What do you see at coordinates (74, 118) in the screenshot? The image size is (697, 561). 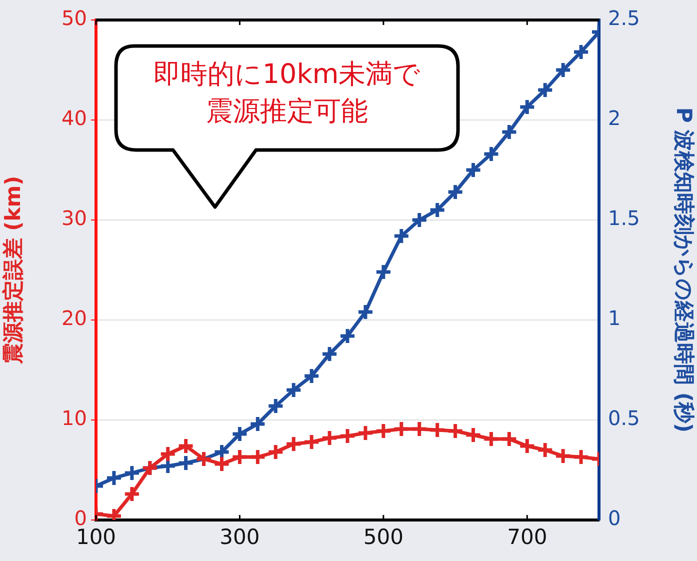 I see `y-tick-label: 40` at bounding box center [74, 118].